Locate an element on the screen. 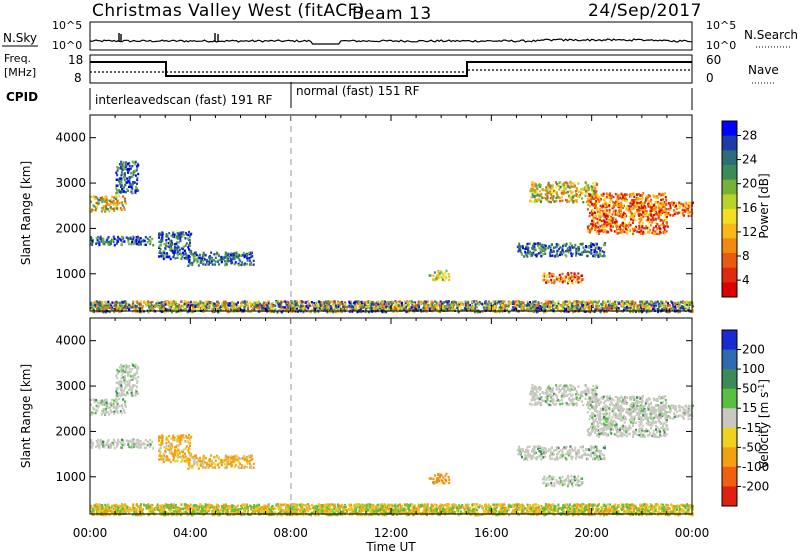  colorbar-segment is located at coordinates (729, 246).